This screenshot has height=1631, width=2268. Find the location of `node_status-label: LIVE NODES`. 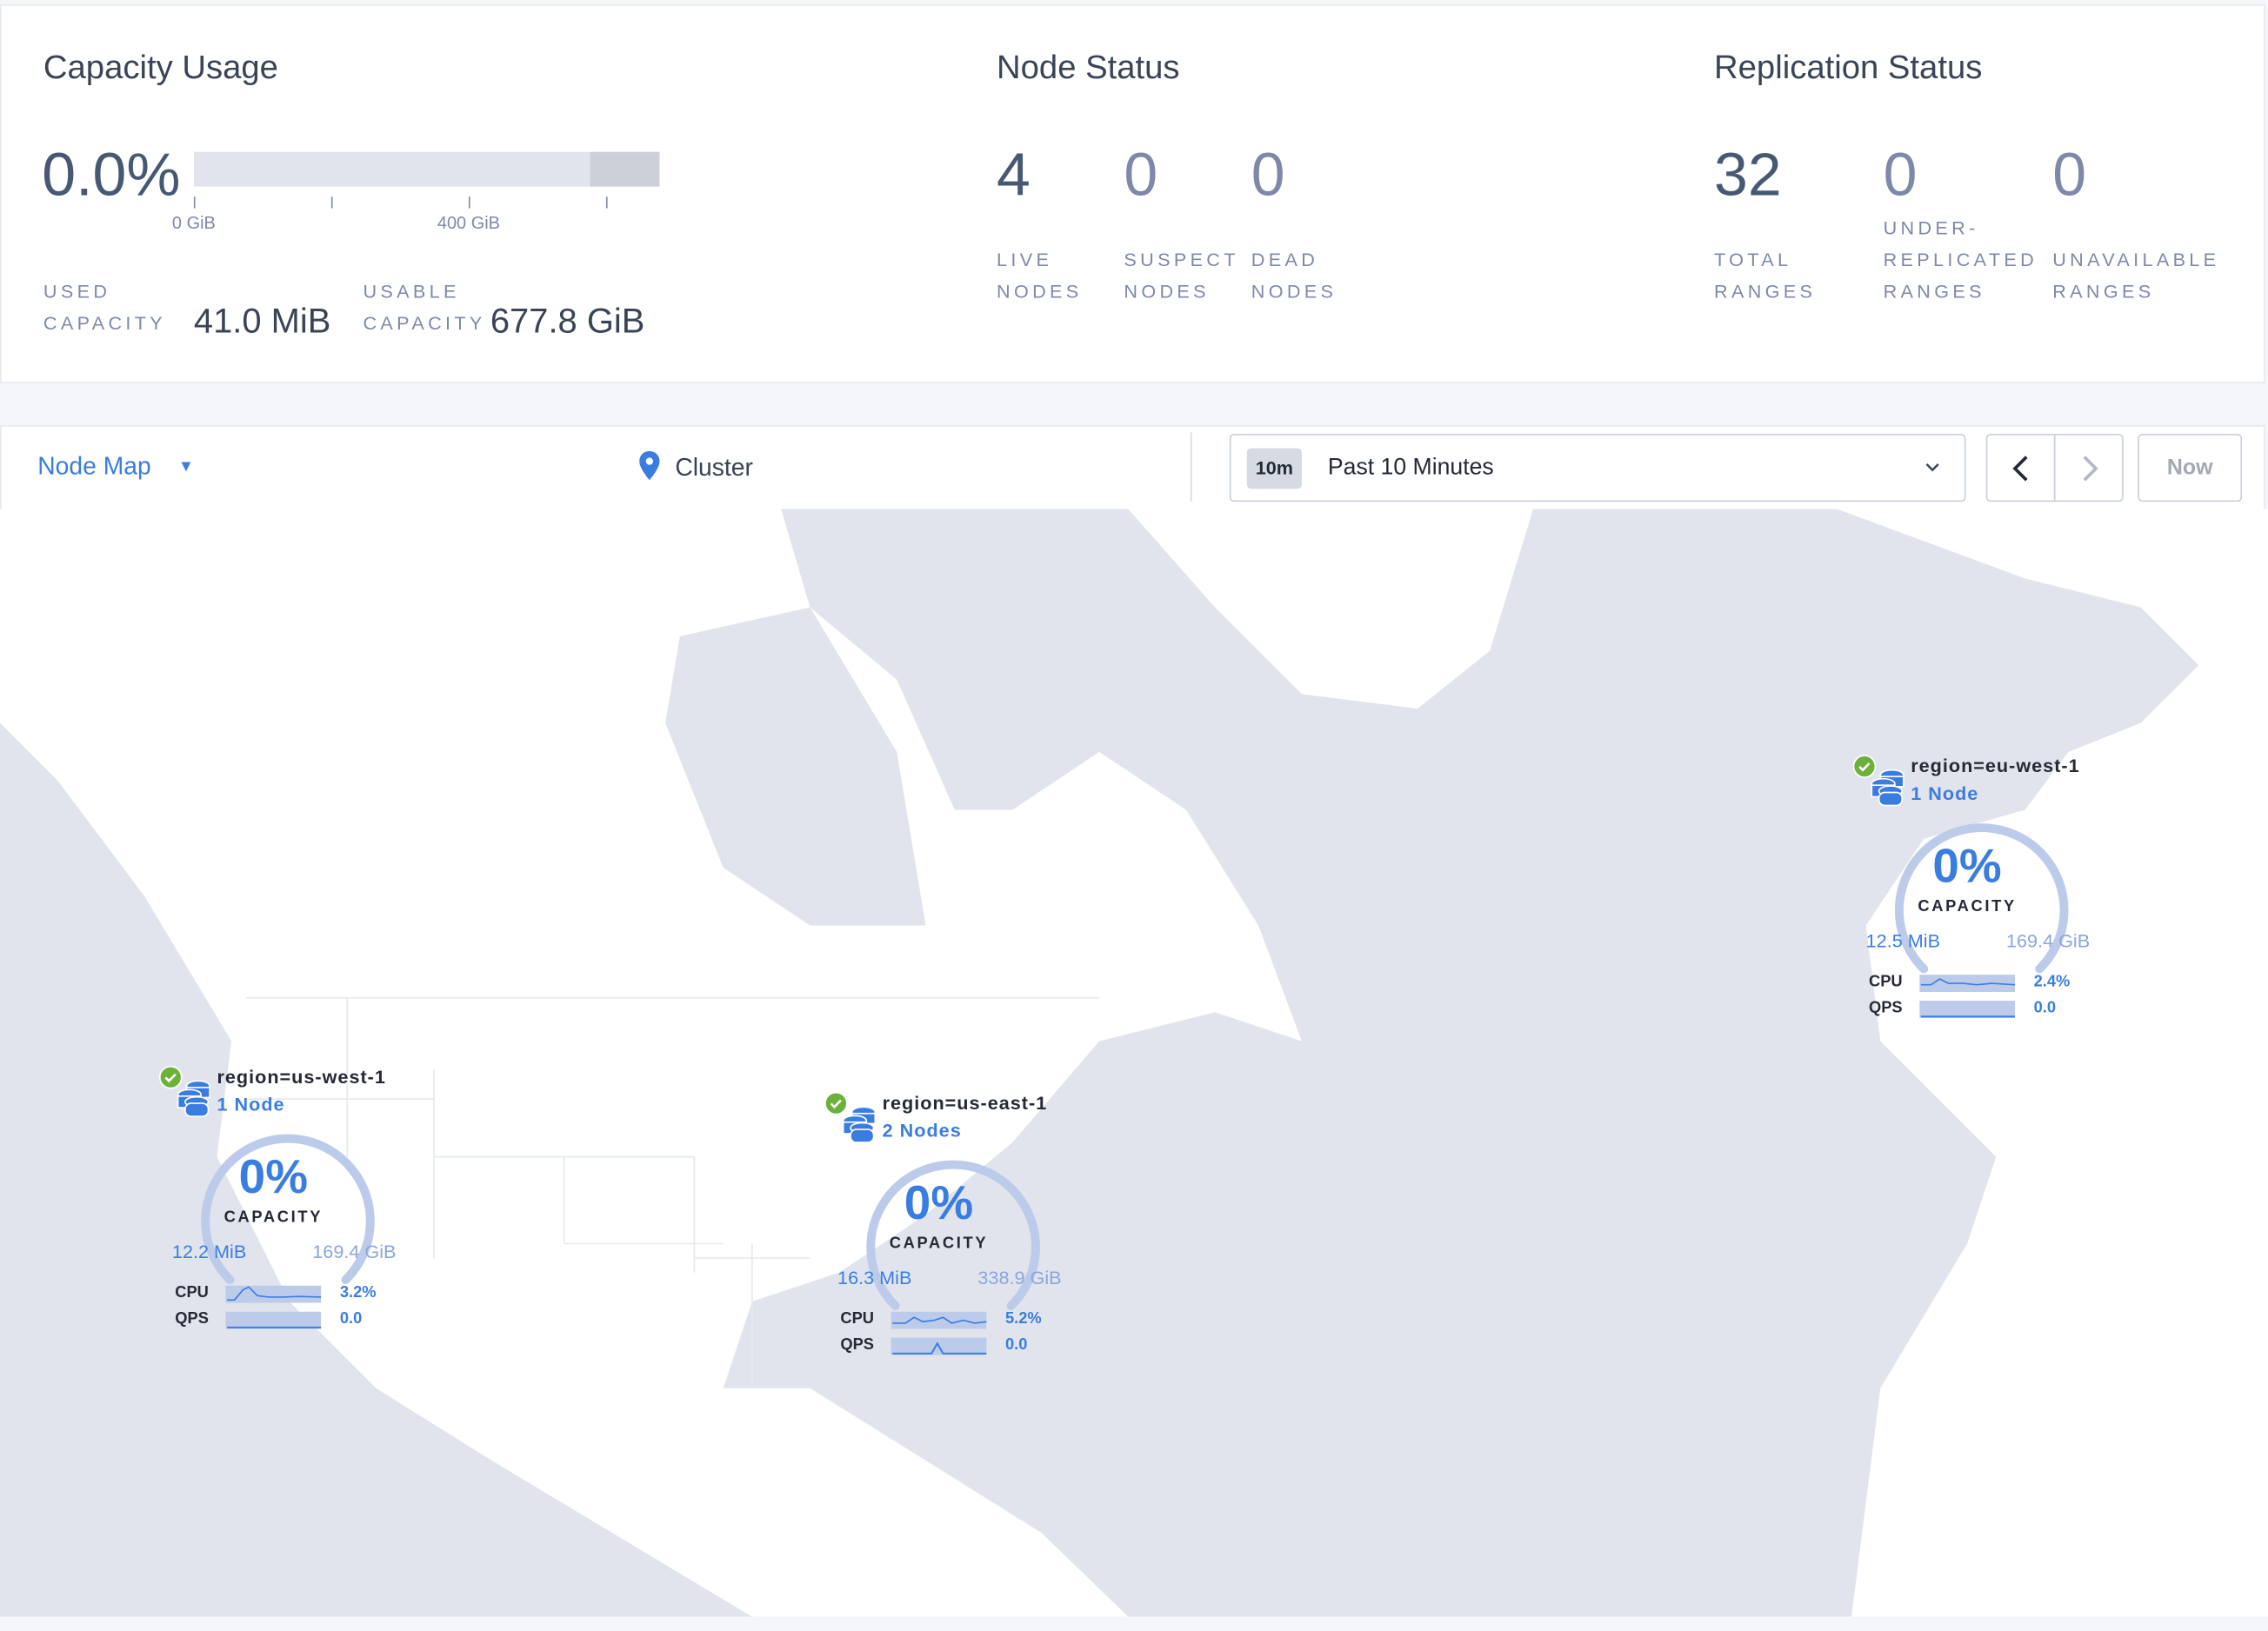

node_status-label: LIVE NODES is located at coordinates (1040, 276).